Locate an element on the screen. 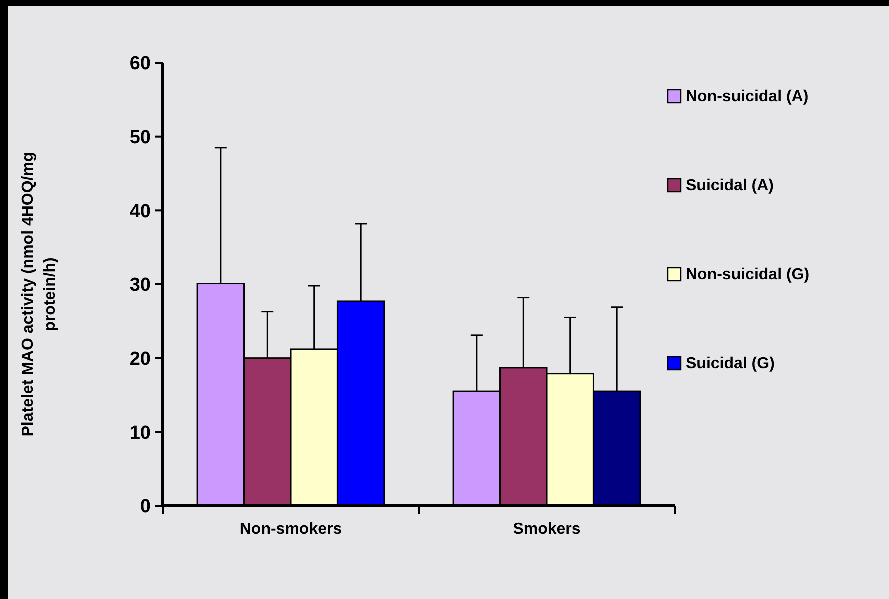 This screenshot has width=889, height=599. x-tick-label: Non-smokers is located at coordinates (291, 529).